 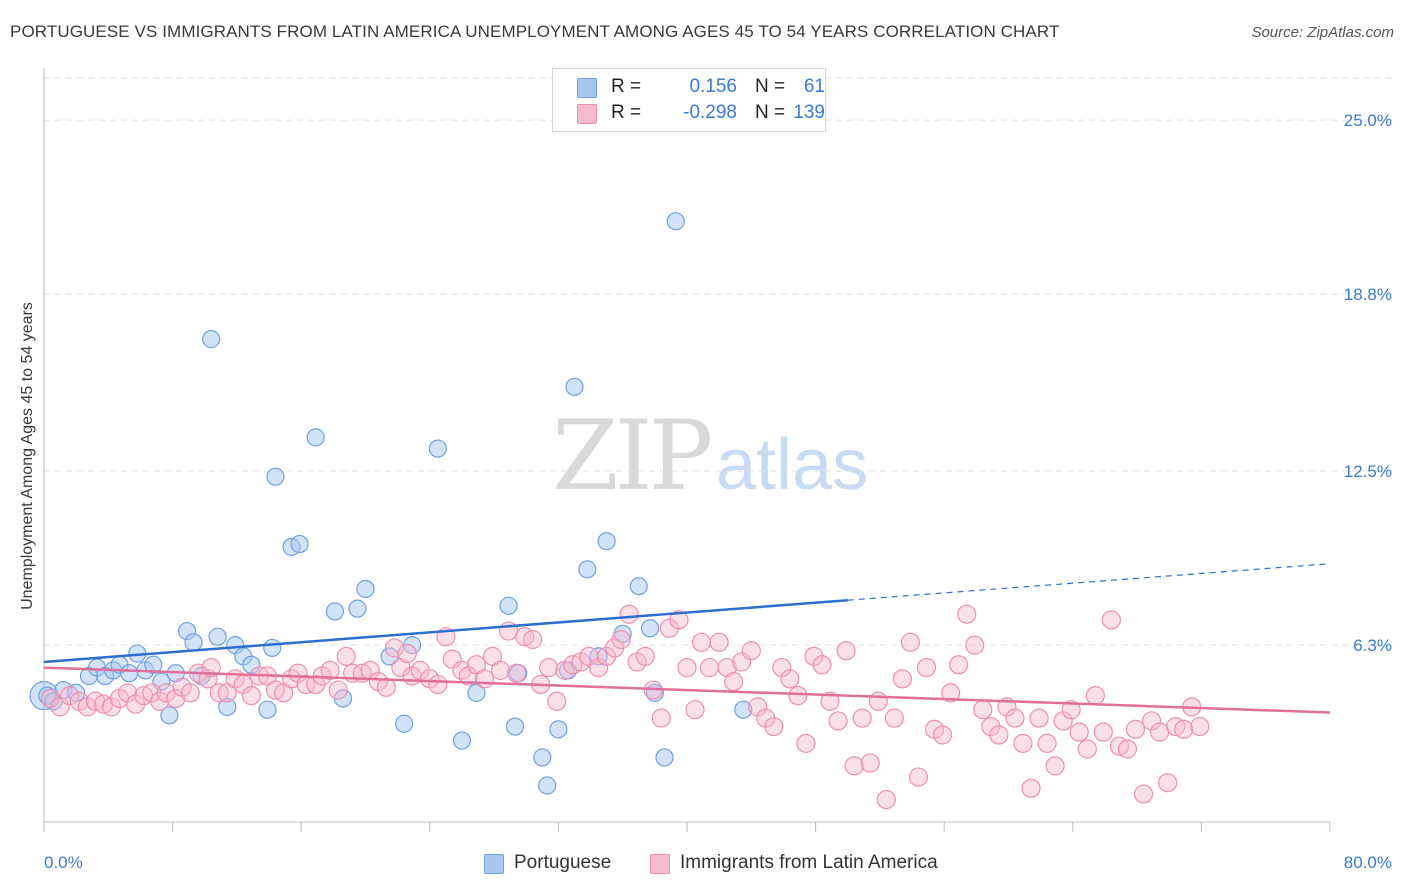 I want to click on legend-r-label: R =, so click(x=626, y=86).